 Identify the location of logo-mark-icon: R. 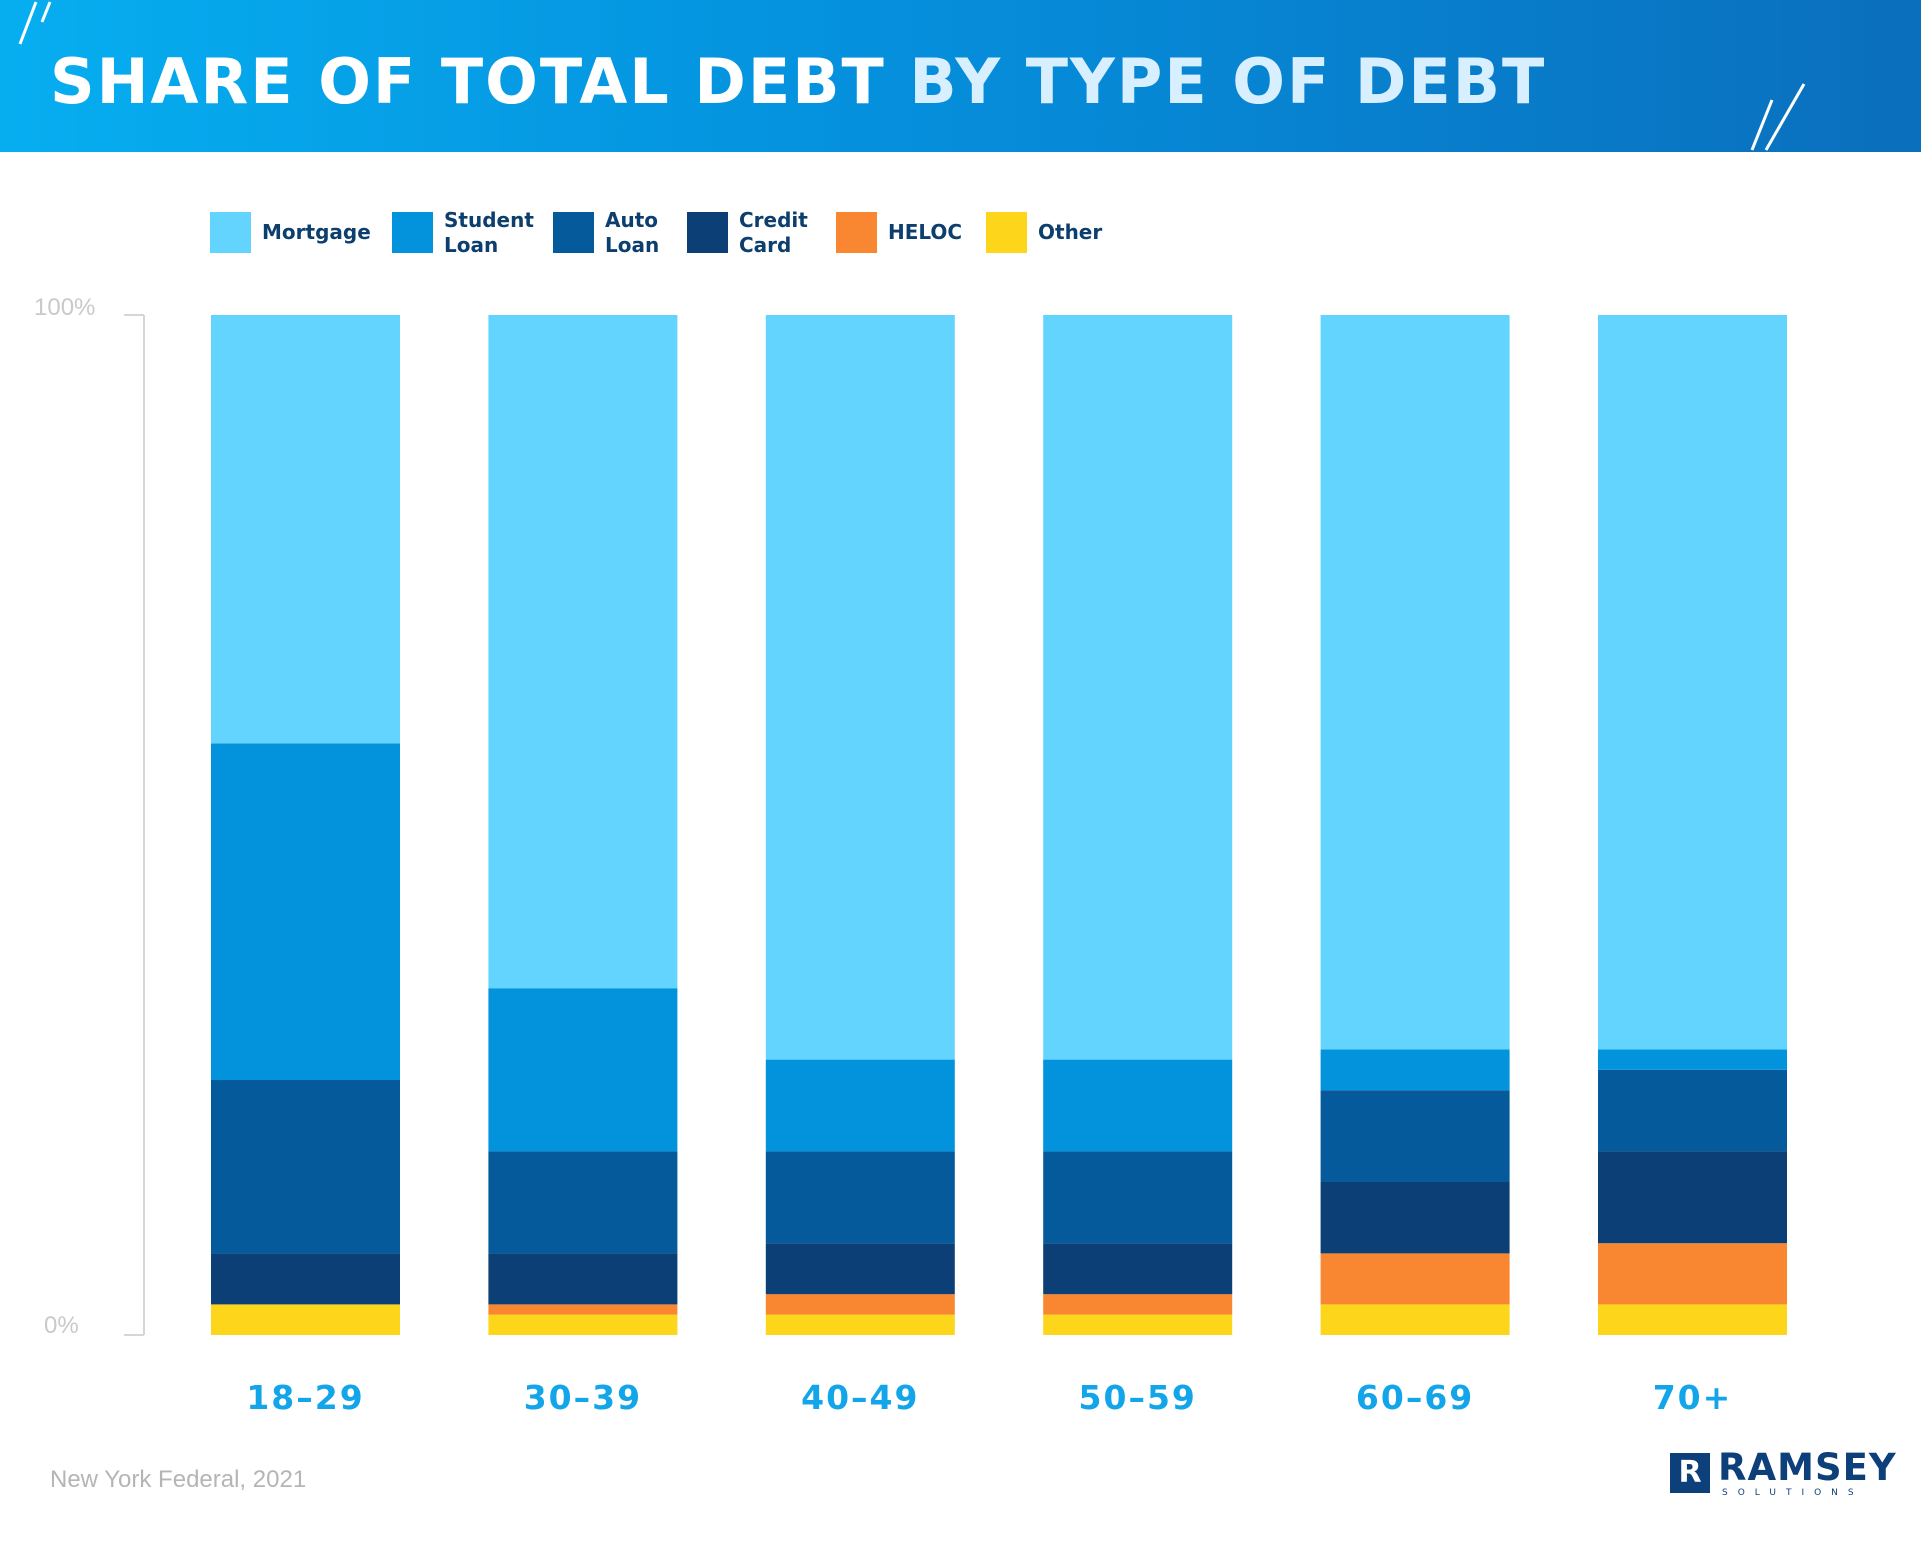
(1690, 1473).